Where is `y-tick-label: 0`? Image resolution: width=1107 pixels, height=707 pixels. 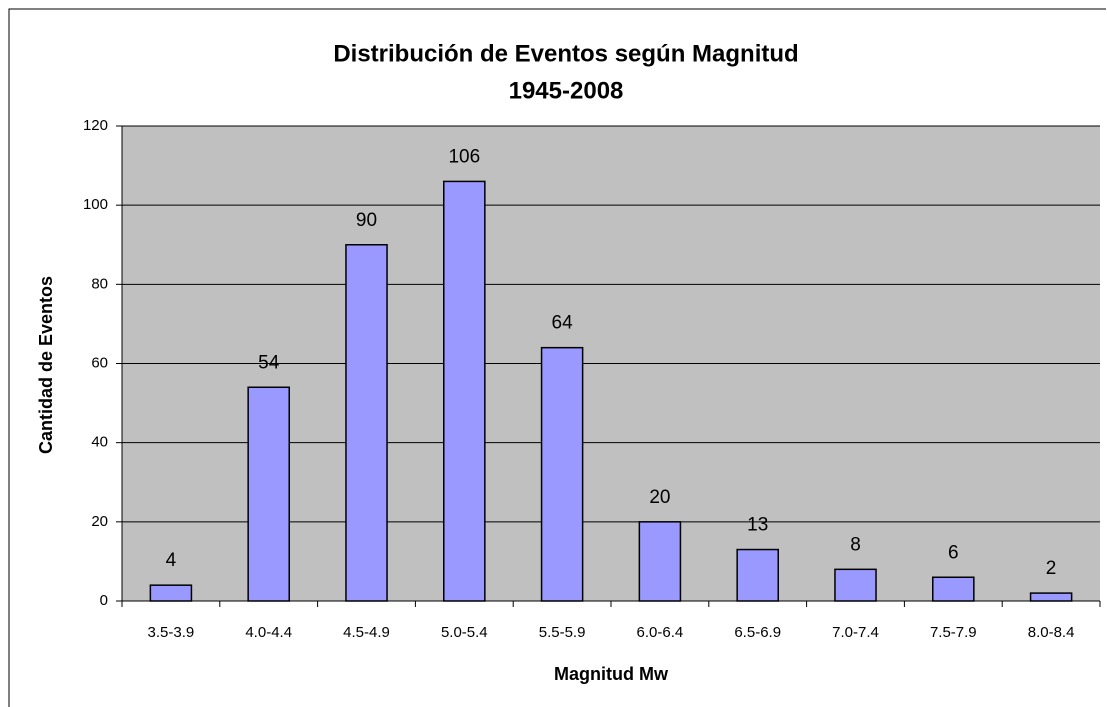 y-tick-label: 0 is located at coordinates (104, 600).